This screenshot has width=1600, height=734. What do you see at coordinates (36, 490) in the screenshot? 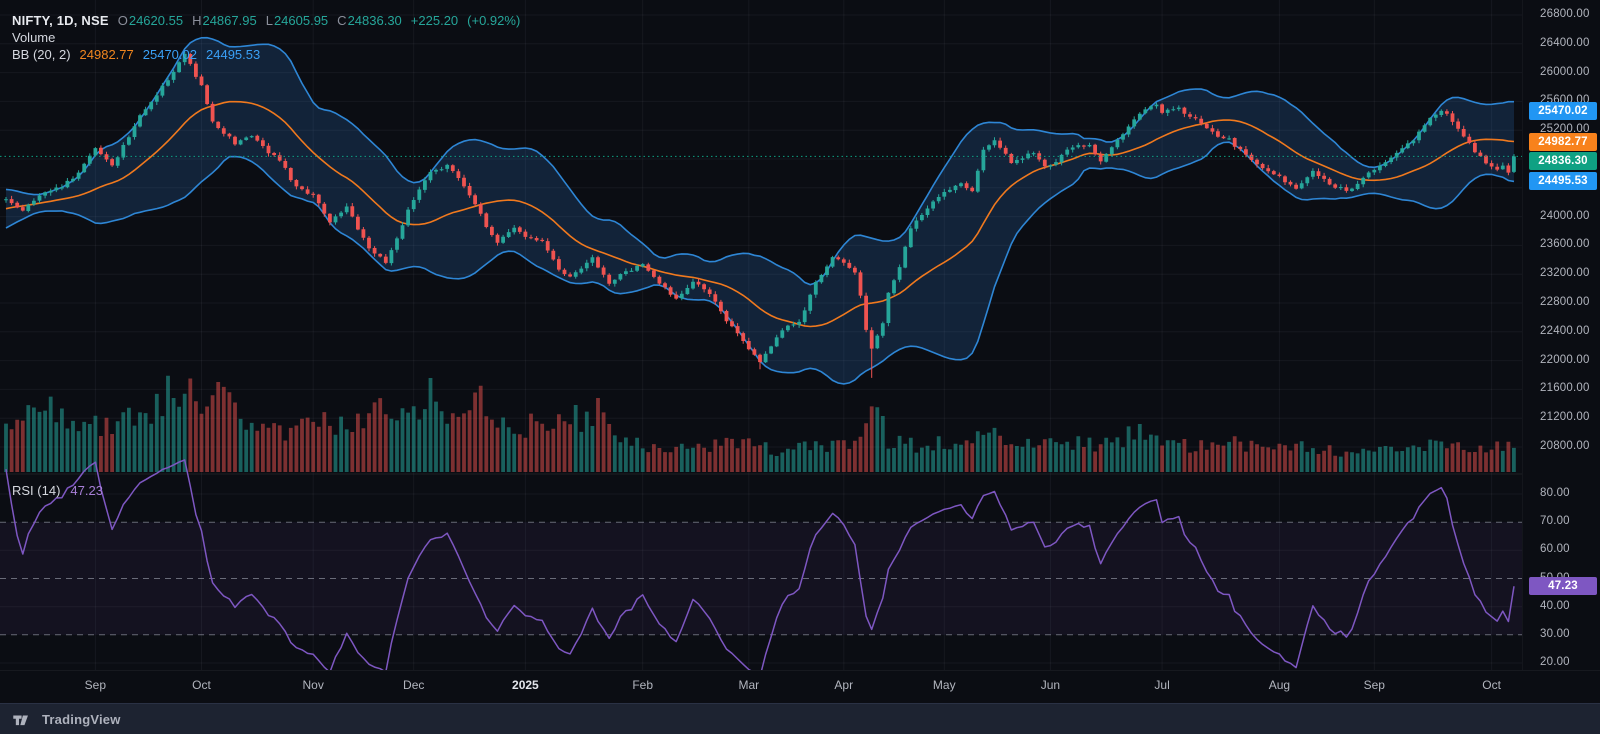
I see `rsi-label: RSI (14)` at bounding box center [36, 490].